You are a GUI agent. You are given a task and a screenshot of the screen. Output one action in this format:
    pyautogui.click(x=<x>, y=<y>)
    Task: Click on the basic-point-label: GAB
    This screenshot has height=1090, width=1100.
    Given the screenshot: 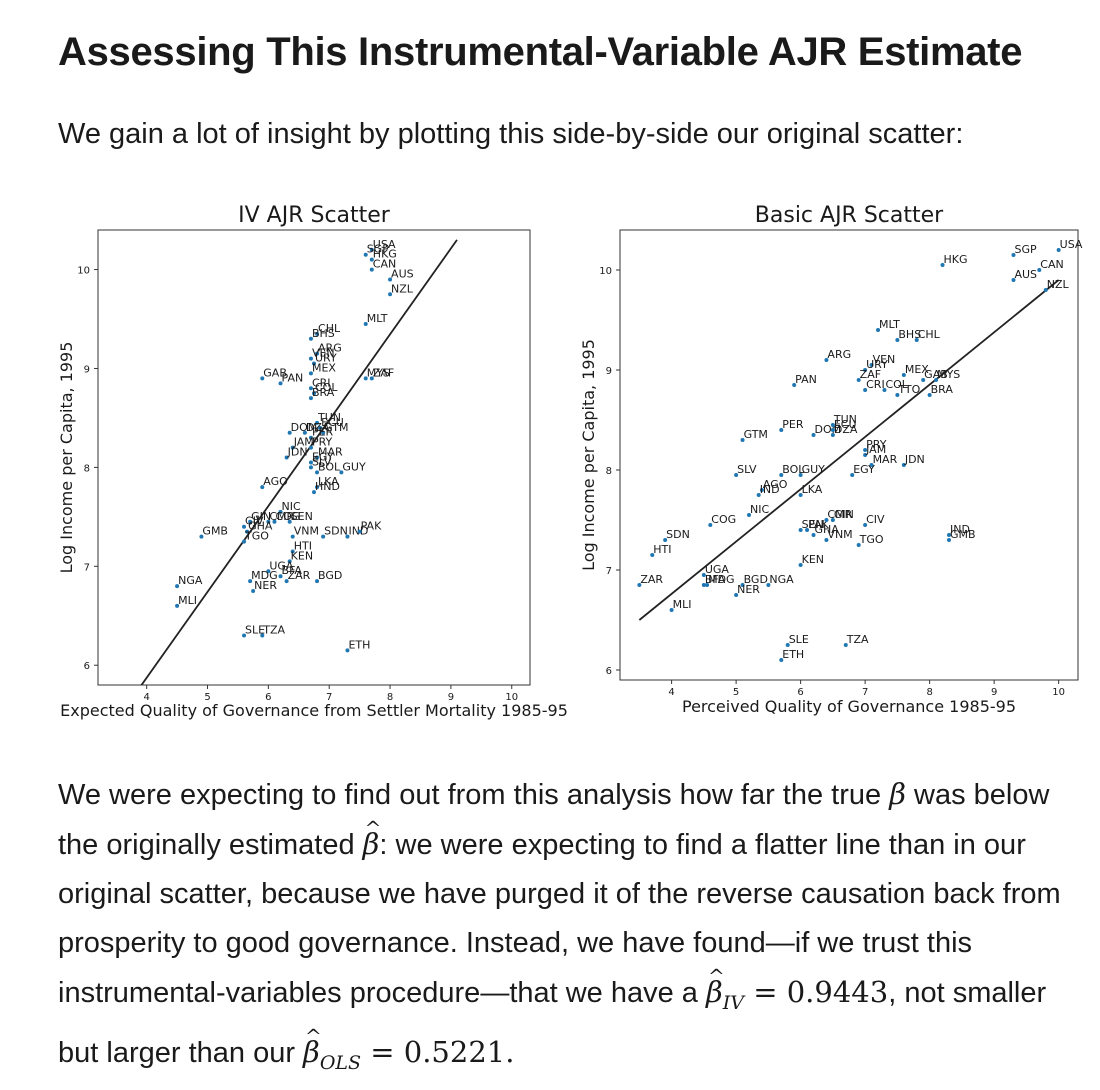 What is the action you would take?
    pyautogui.click(x=936, y=374)
    